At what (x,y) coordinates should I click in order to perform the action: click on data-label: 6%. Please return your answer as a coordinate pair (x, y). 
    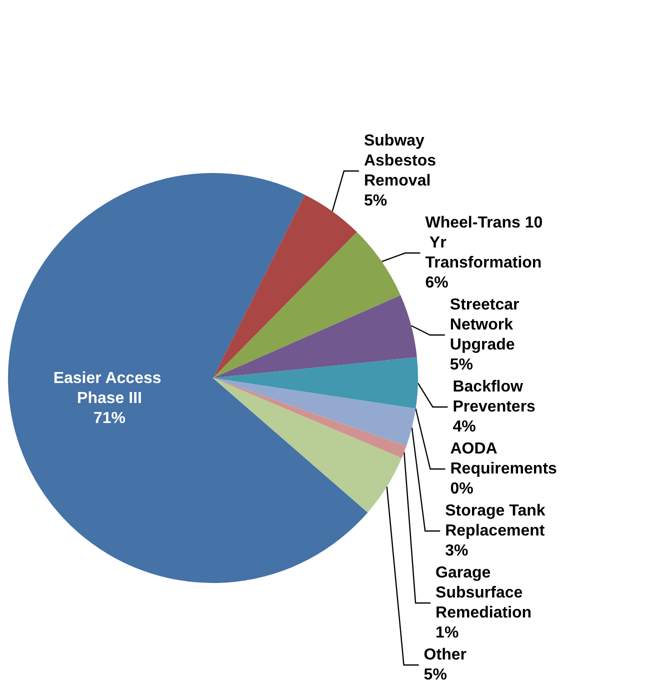
    Looking at the image, I should click on (436, 283).